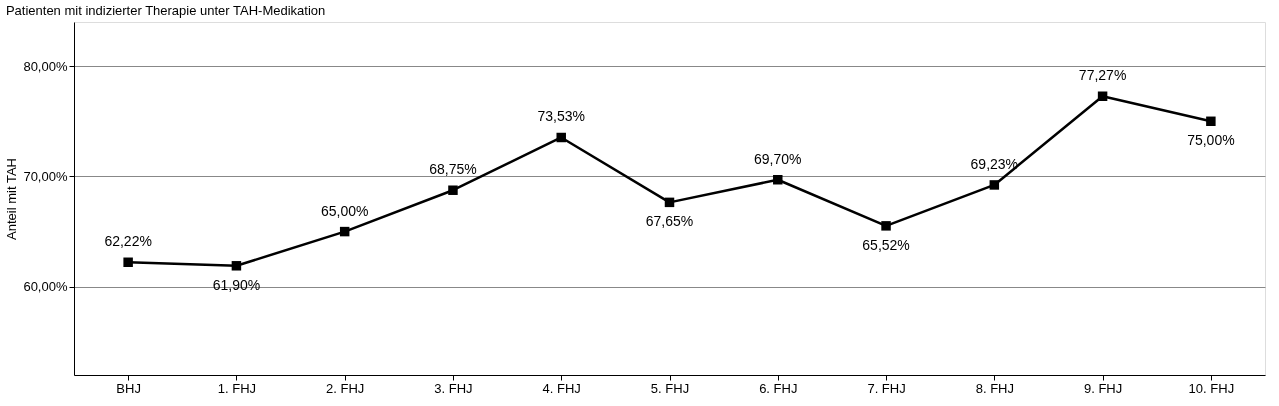 The width and height of the screenshot is (1279, 406). What do you see at coordinates (237, 388) in the screenshot?
I see `x-tick-label: 1. FHJ` at bounding box center [237, 388].